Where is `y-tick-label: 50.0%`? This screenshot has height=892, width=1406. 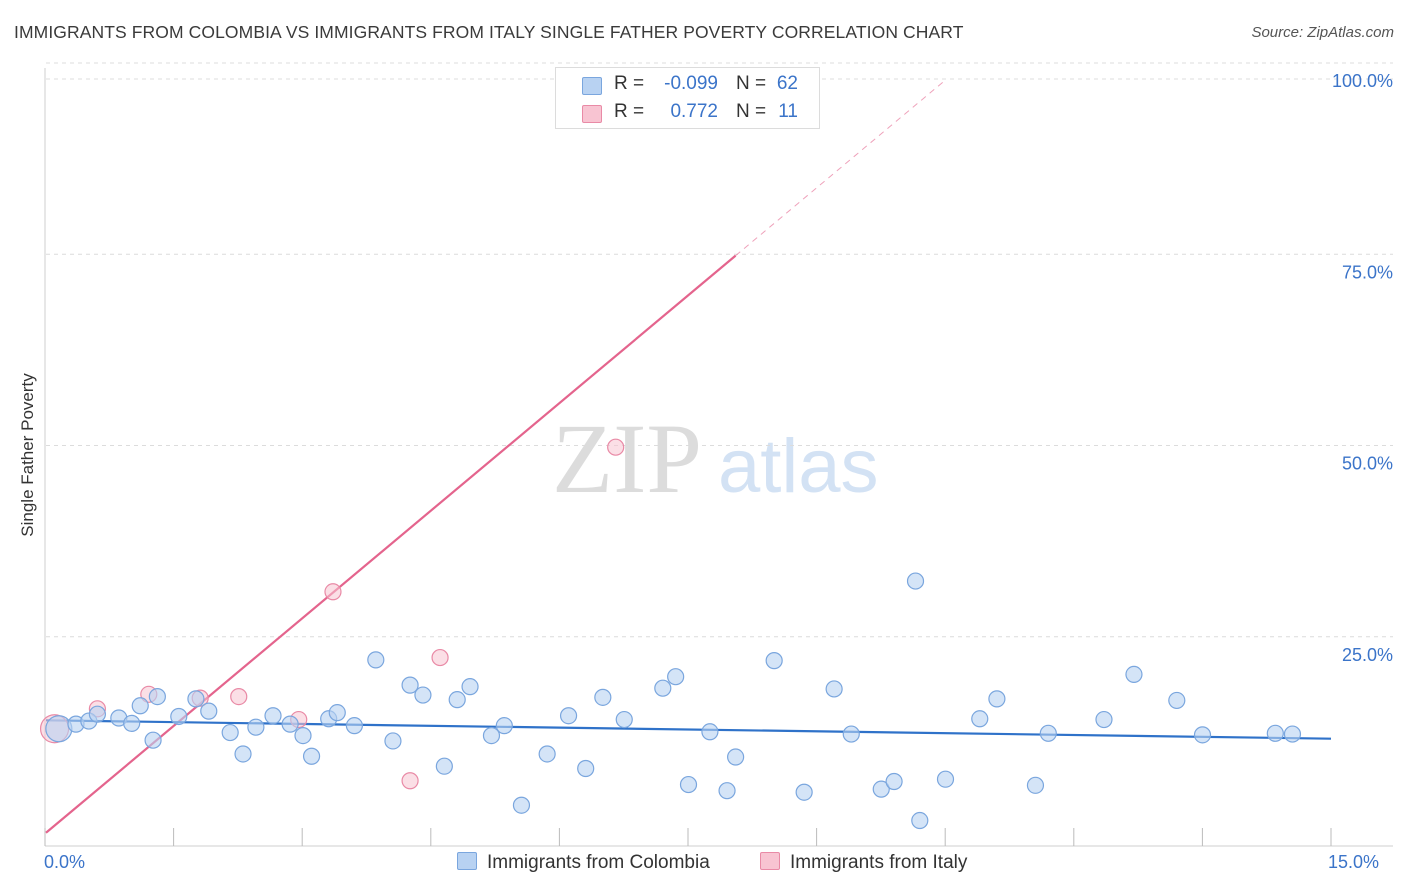
y-tick-label: 50.0% is located at coordinates (1367, 464).